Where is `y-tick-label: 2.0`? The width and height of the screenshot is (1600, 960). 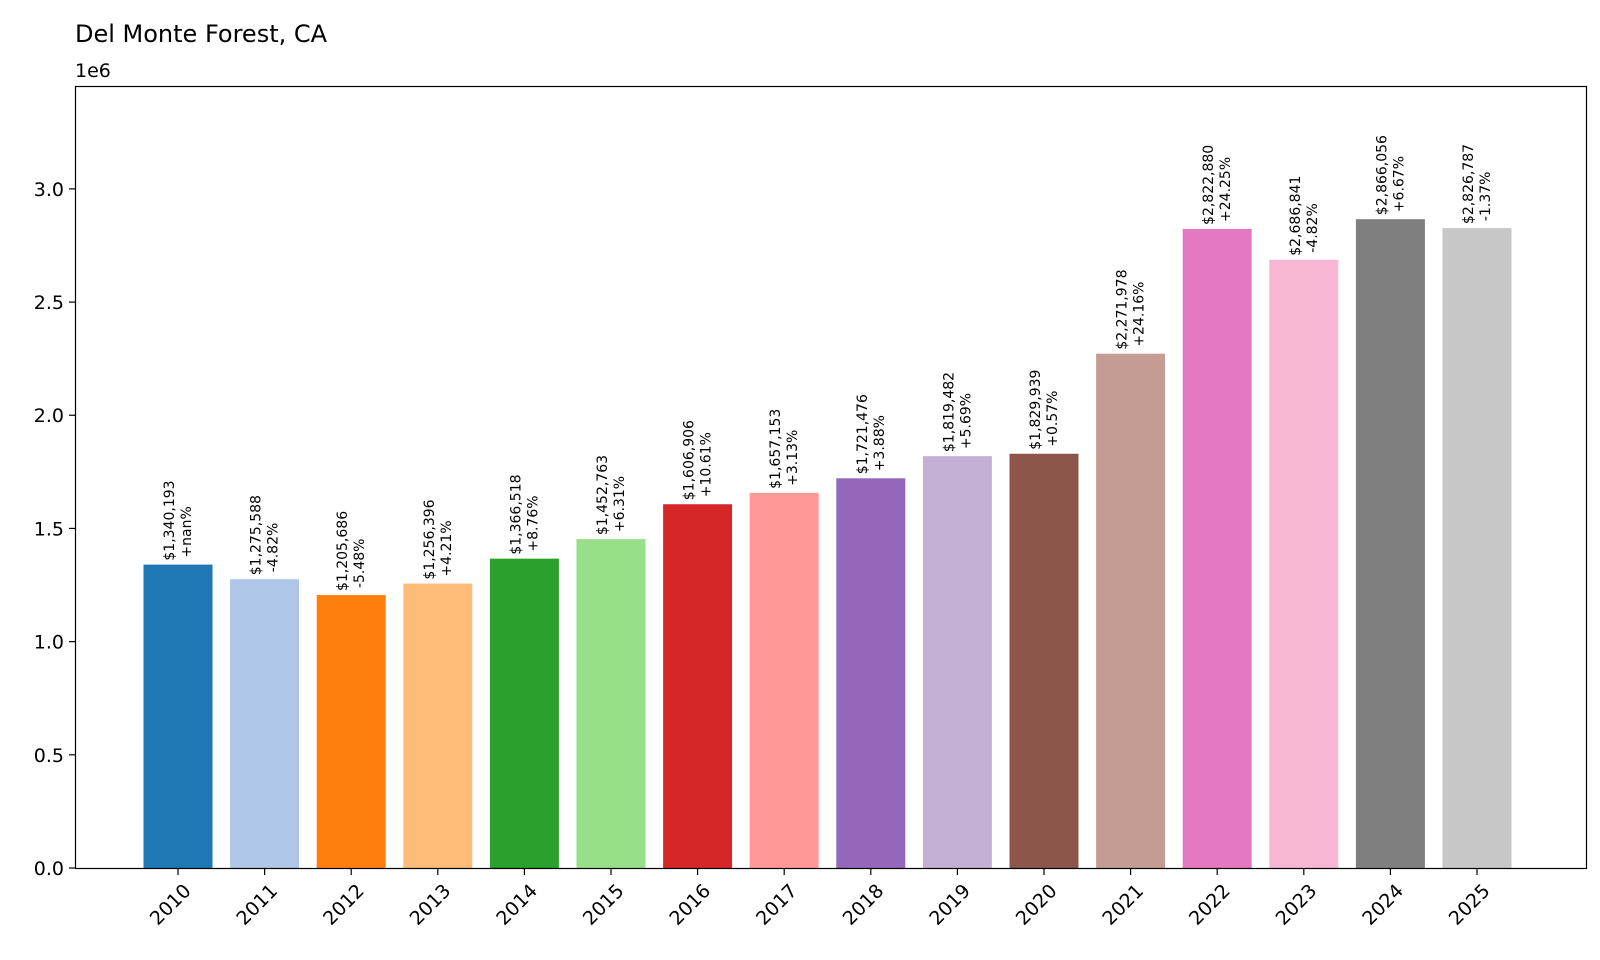
y-tick-label: 2.0 is located at coordinates (49, 416).